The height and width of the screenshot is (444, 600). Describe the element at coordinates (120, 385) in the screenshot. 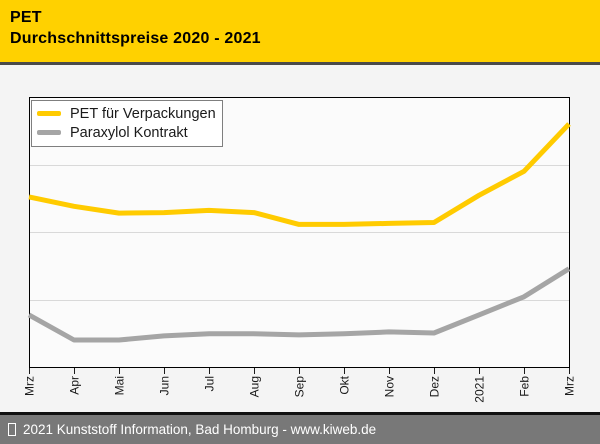

I see `x-axis-label: Mai` at that location.